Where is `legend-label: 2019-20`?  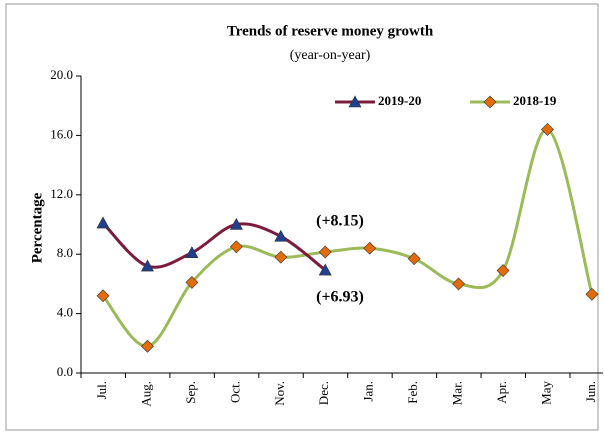
legend-label: 2019-20 is located at coordinates (399, 100).